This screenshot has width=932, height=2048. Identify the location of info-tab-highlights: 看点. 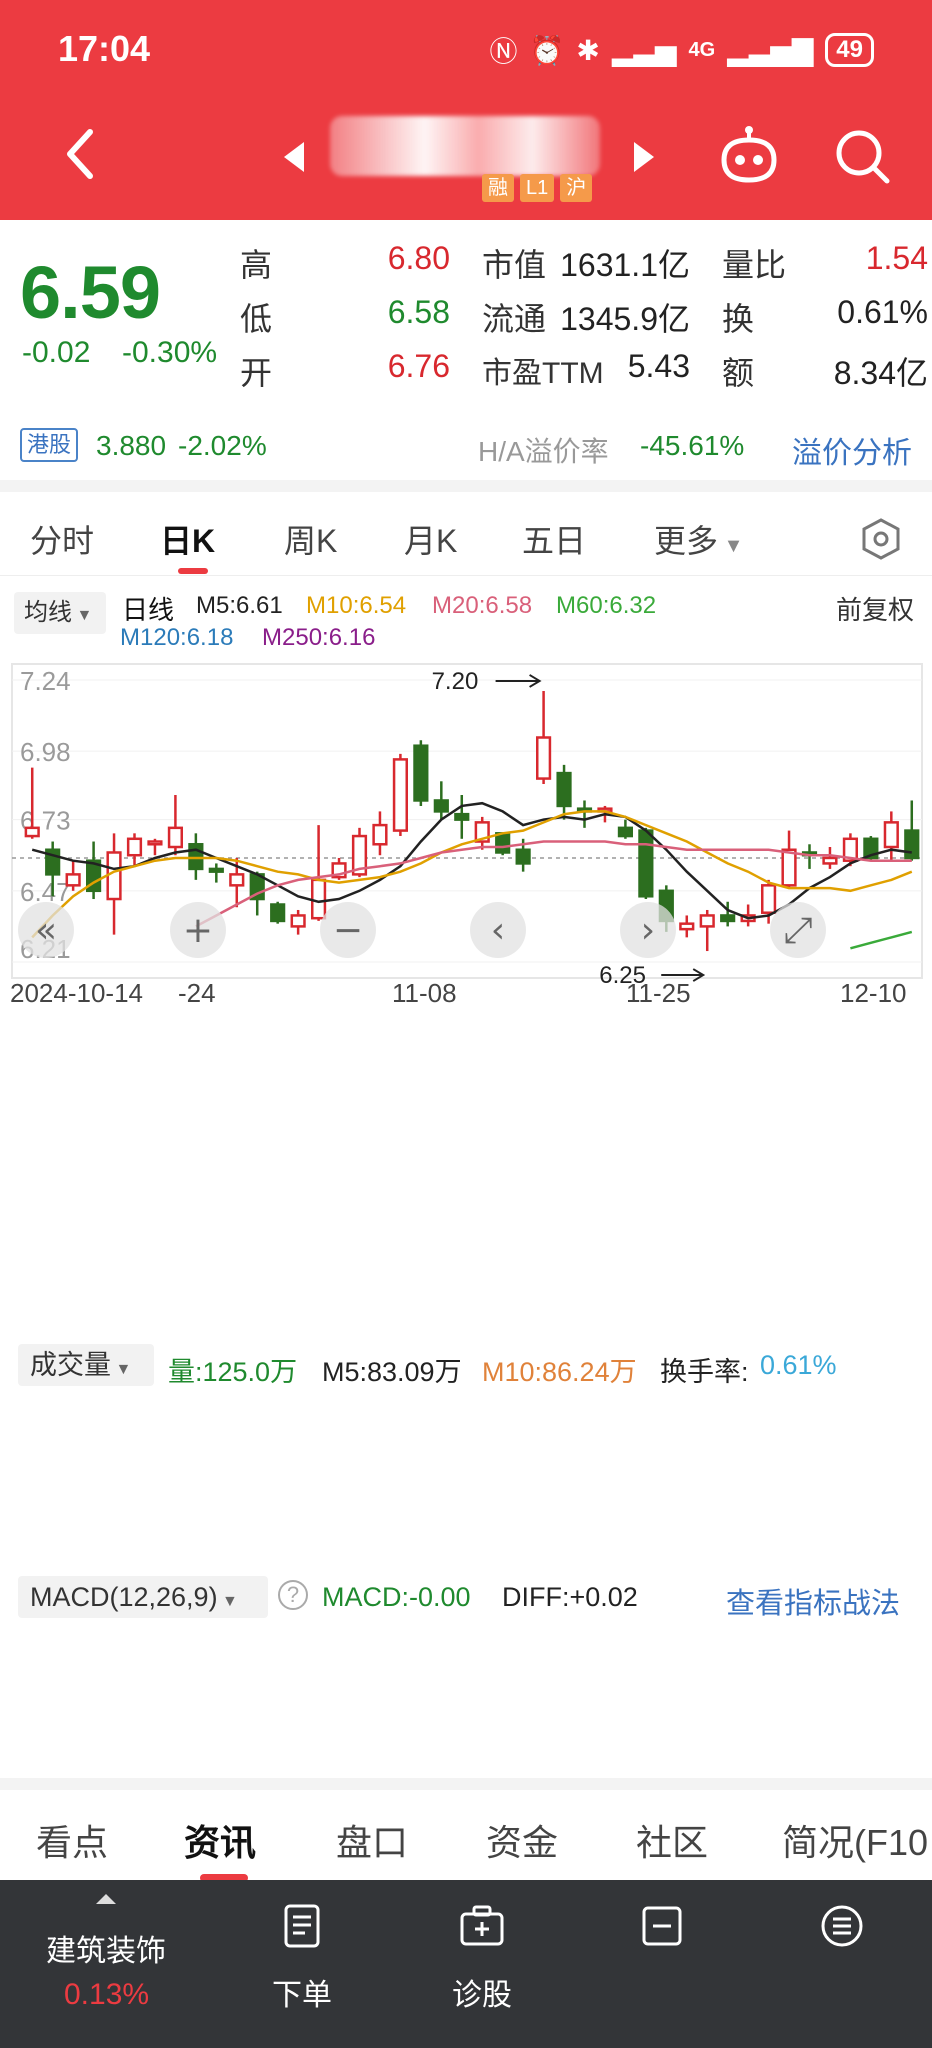
(72, 1842).